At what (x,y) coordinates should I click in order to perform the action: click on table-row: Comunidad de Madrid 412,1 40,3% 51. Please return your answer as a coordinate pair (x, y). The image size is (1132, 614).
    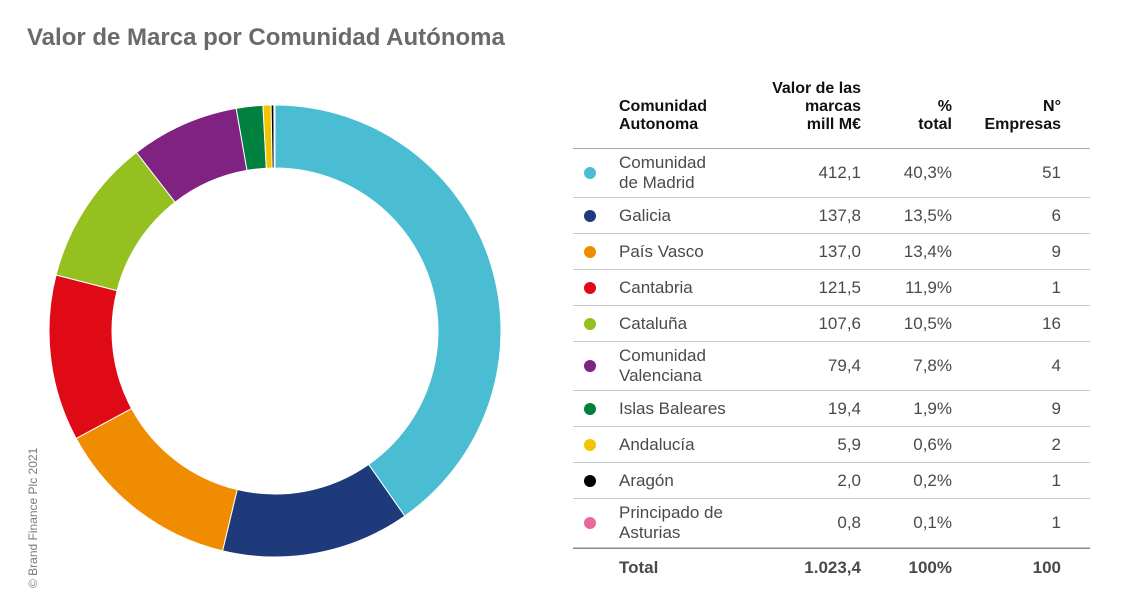
    Looking at the image, I should click on (831, 173).